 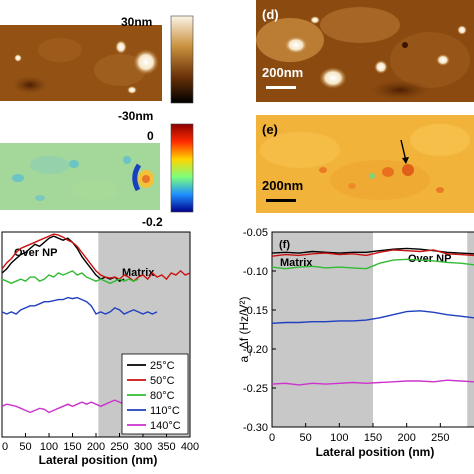 What do you see at coordinates (255, 428) in the screenshot?
I see `y-tick-label: -0.30` at bounding box center [255, 428].